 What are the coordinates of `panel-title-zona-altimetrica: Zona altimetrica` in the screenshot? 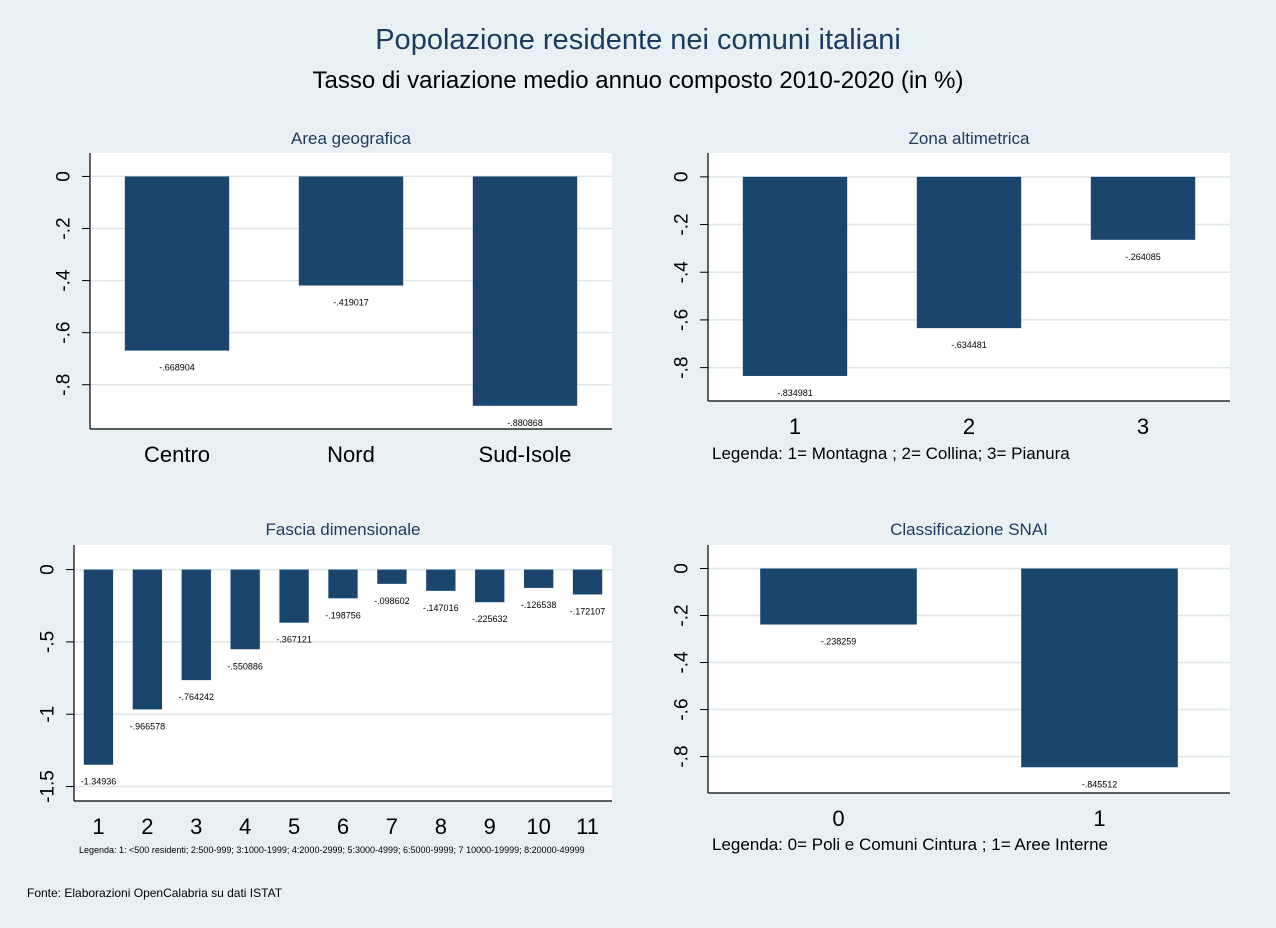 It's located at (969, 138).